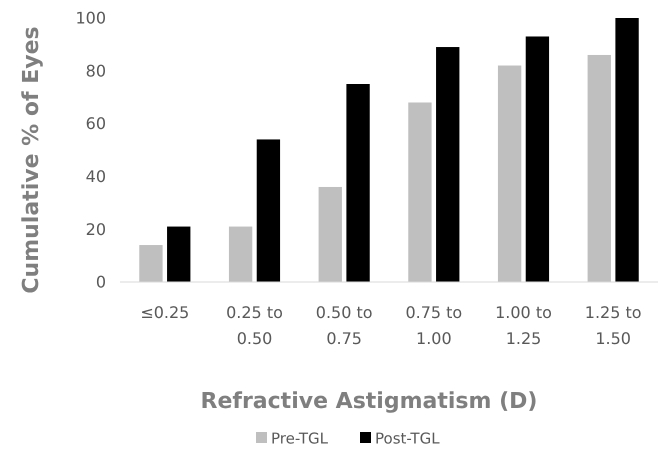 The image size is (668, 458). Describe the element at coordinates (96, 70) in the screenshot. I see `y-tick-label: 80` at that location.